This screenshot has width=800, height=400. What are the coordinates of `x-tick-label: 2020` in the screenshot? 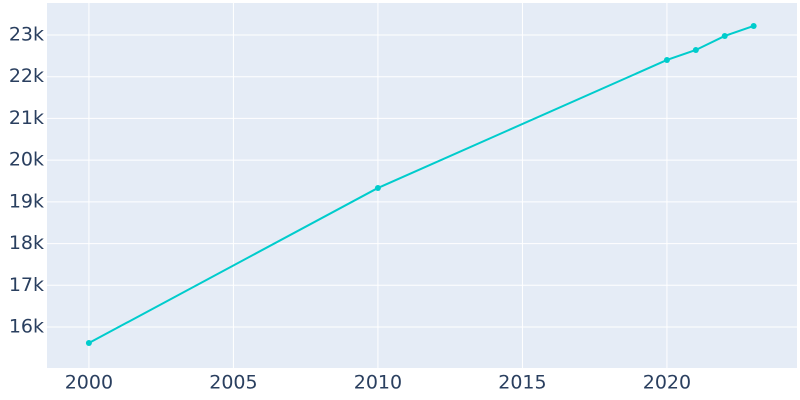 It's located at (667, 383).